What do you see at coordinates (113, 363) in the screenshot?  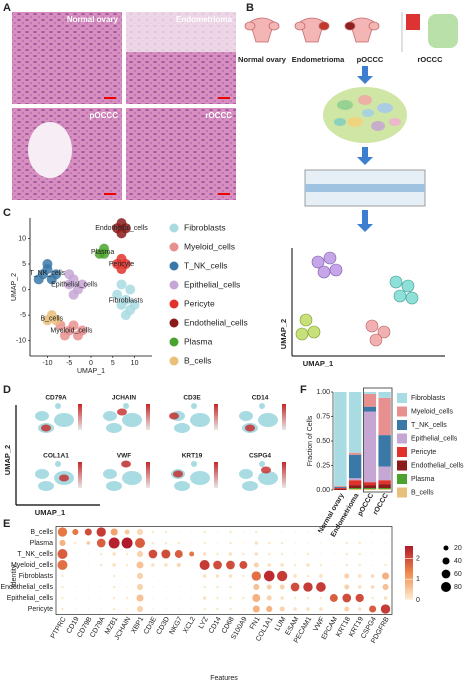 I see `x-tick-label: 5` at bounding box center [113, 363].